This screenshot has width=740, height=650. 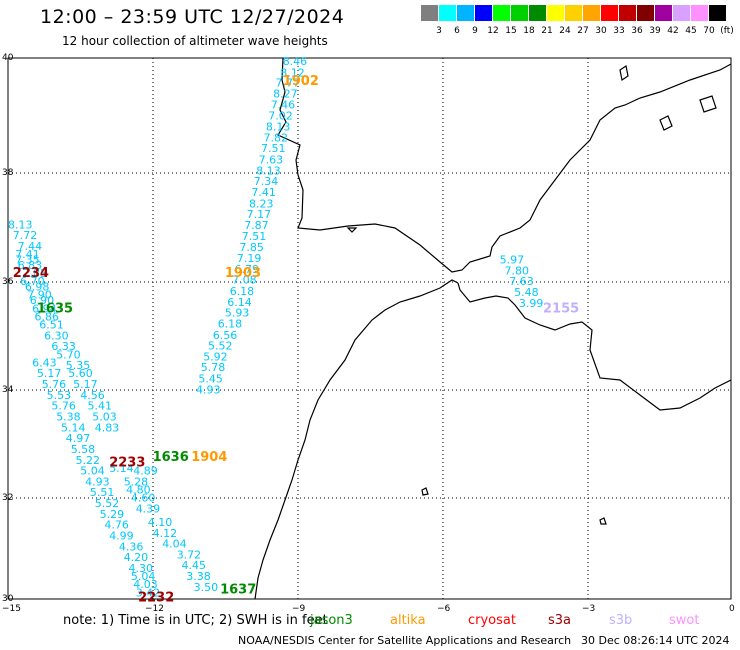 What do you see at coordinates (131, 546) in the screenshot?
I see `wave-height-value: 4.36` at bounding box center [131, 546].